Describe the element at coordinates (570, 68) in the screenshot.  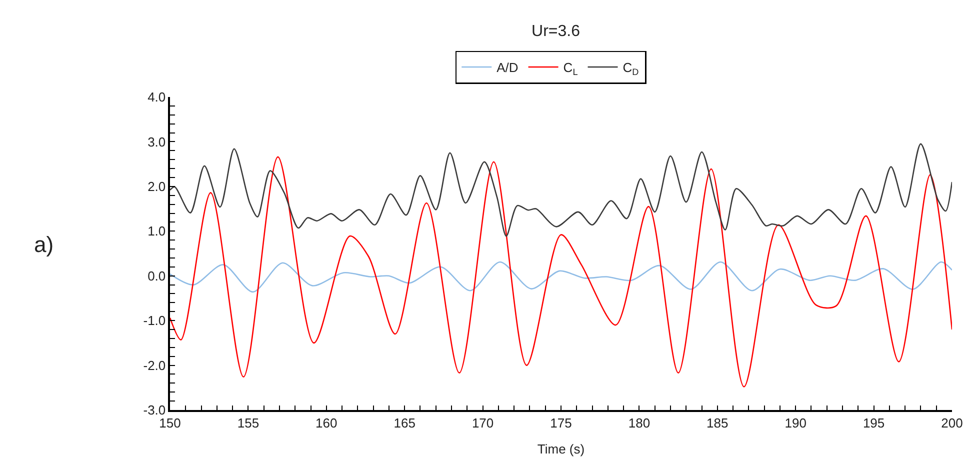
I see `legend-label: C$_{L}$` at that location.